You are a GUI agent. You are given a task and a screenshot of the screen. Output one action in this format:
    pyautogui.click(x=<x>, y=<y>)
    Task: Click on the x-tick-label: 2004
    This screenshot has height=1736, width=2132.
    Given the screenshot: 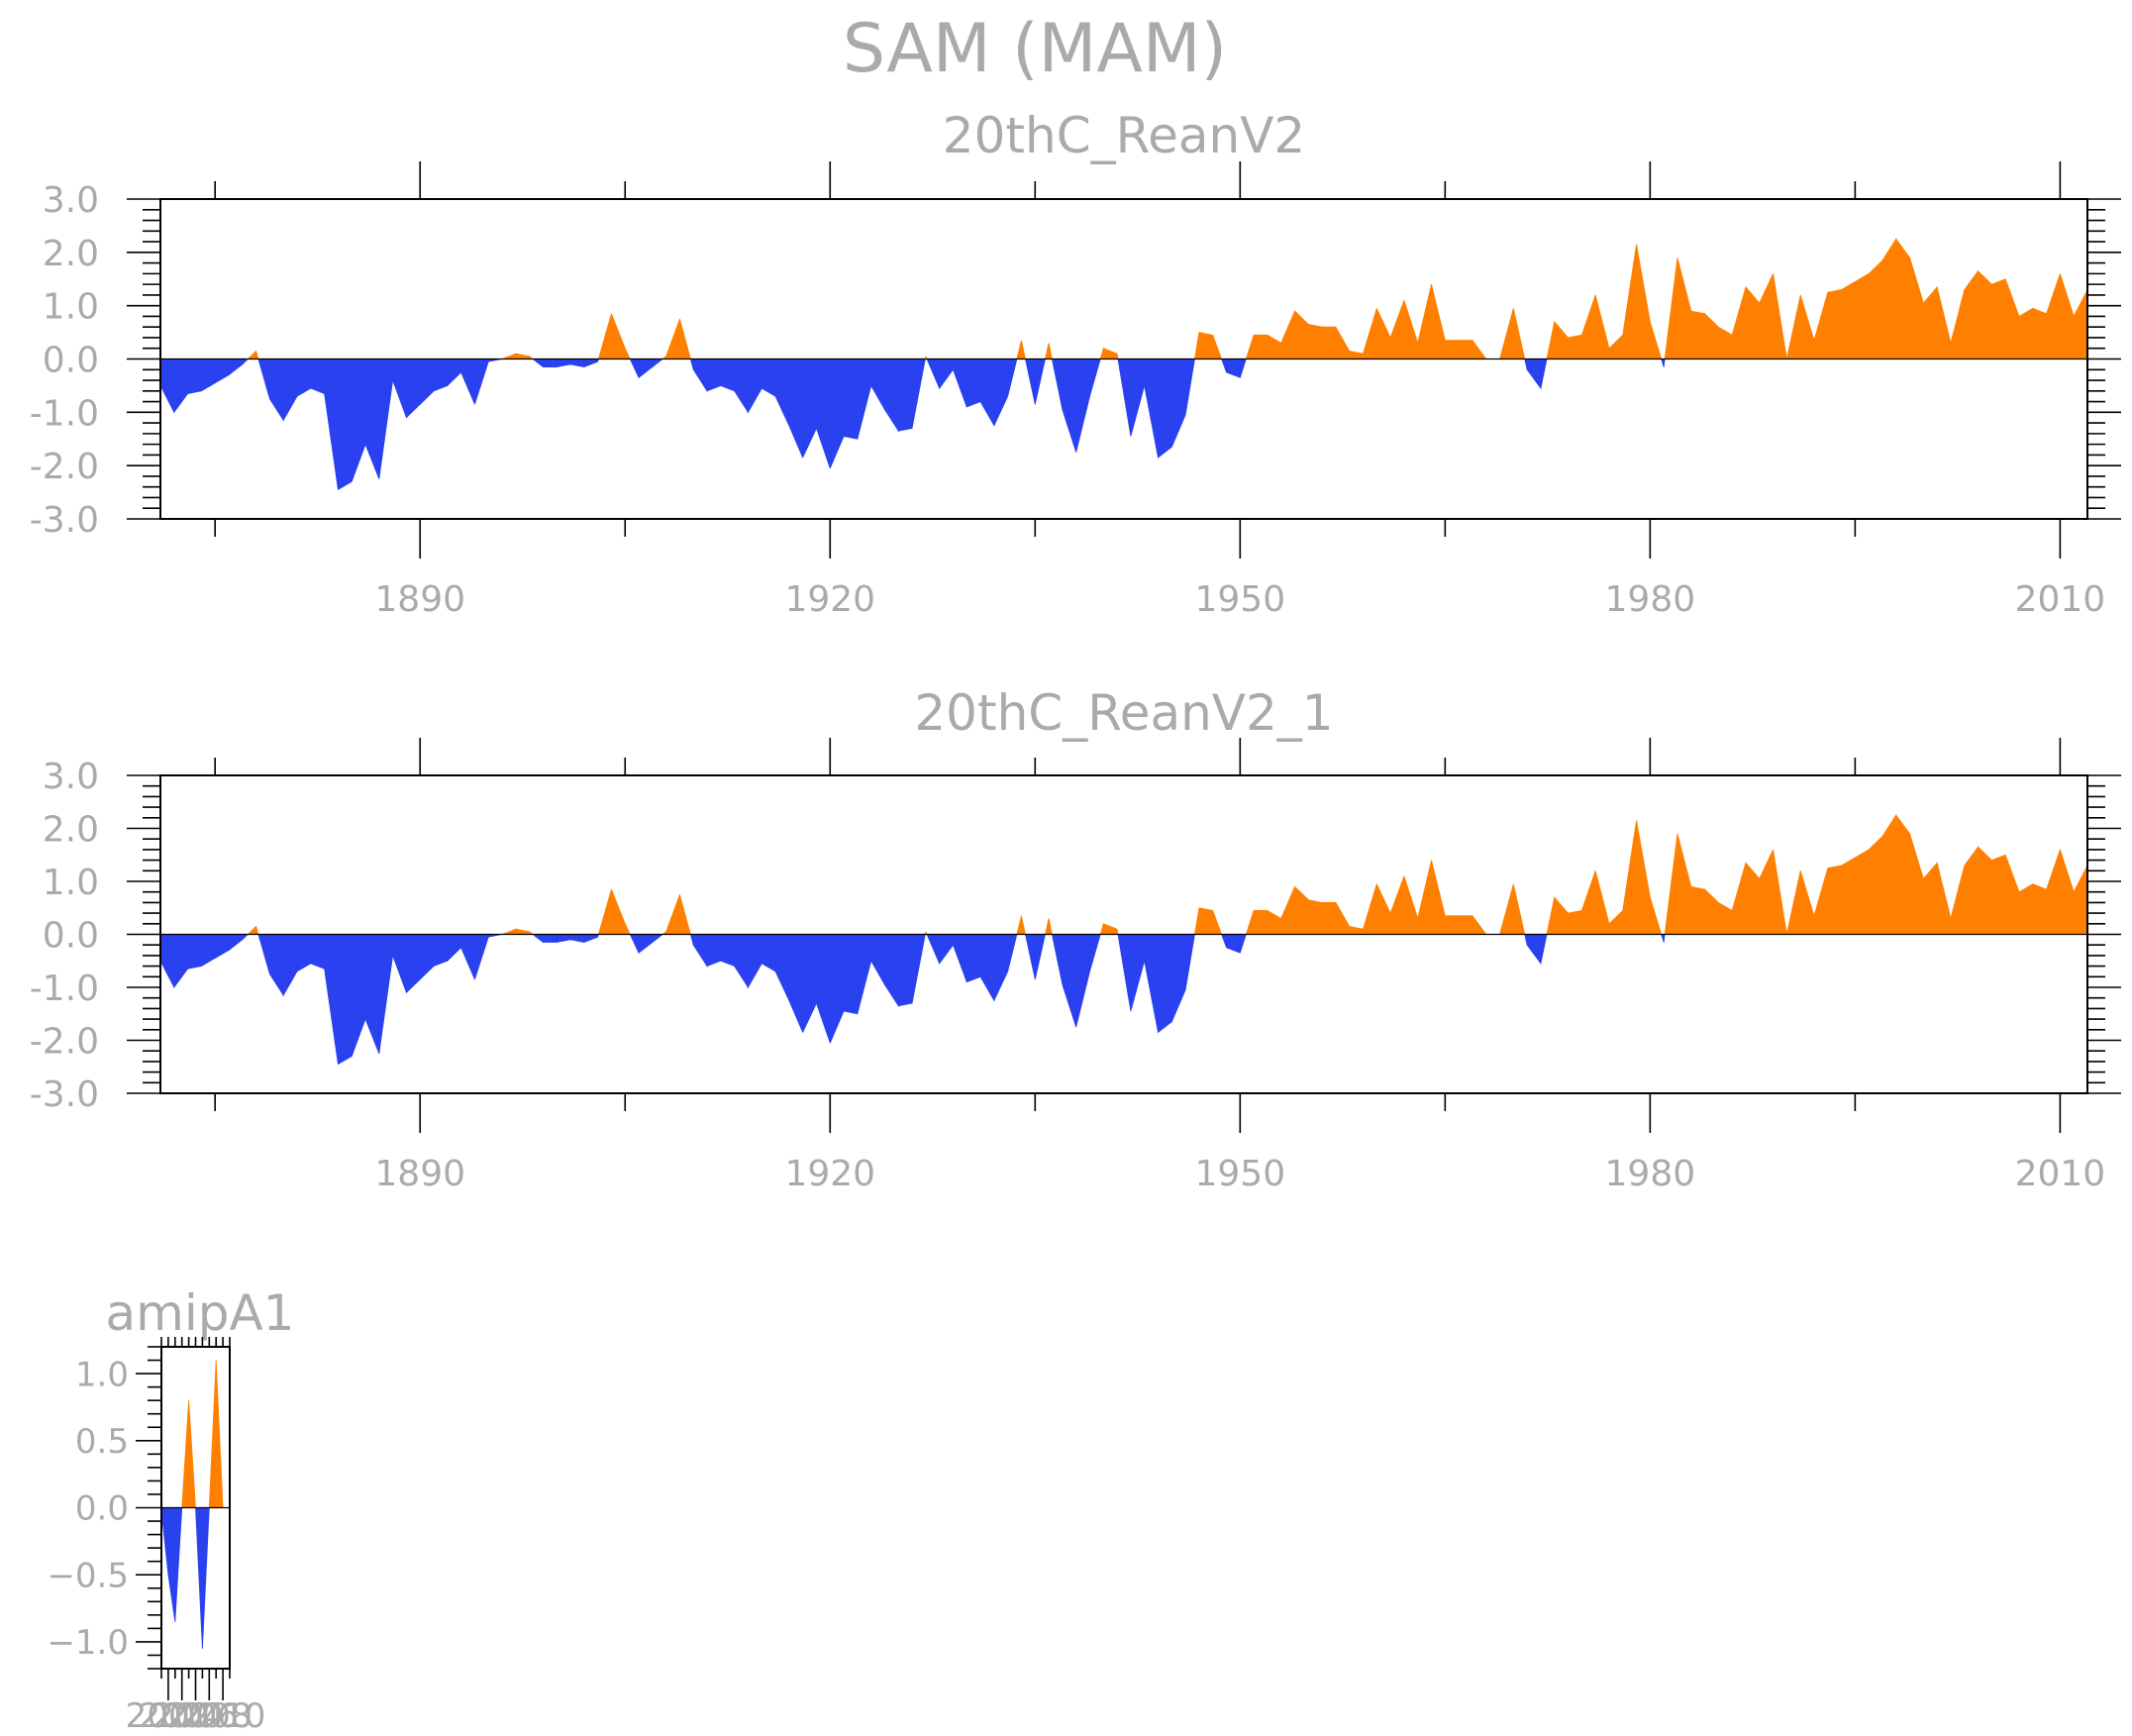 What is the action you would take?
    pyautogui.click(x=182, y=1716)
    